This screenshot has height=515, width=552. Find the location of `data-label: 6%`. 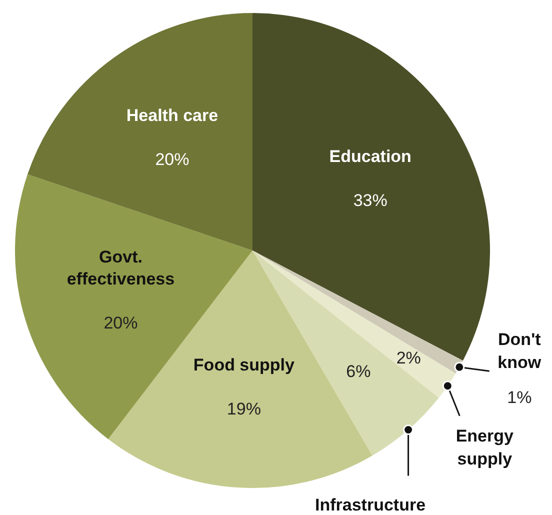

data-label: 6% is located at coordinates (358, 372).